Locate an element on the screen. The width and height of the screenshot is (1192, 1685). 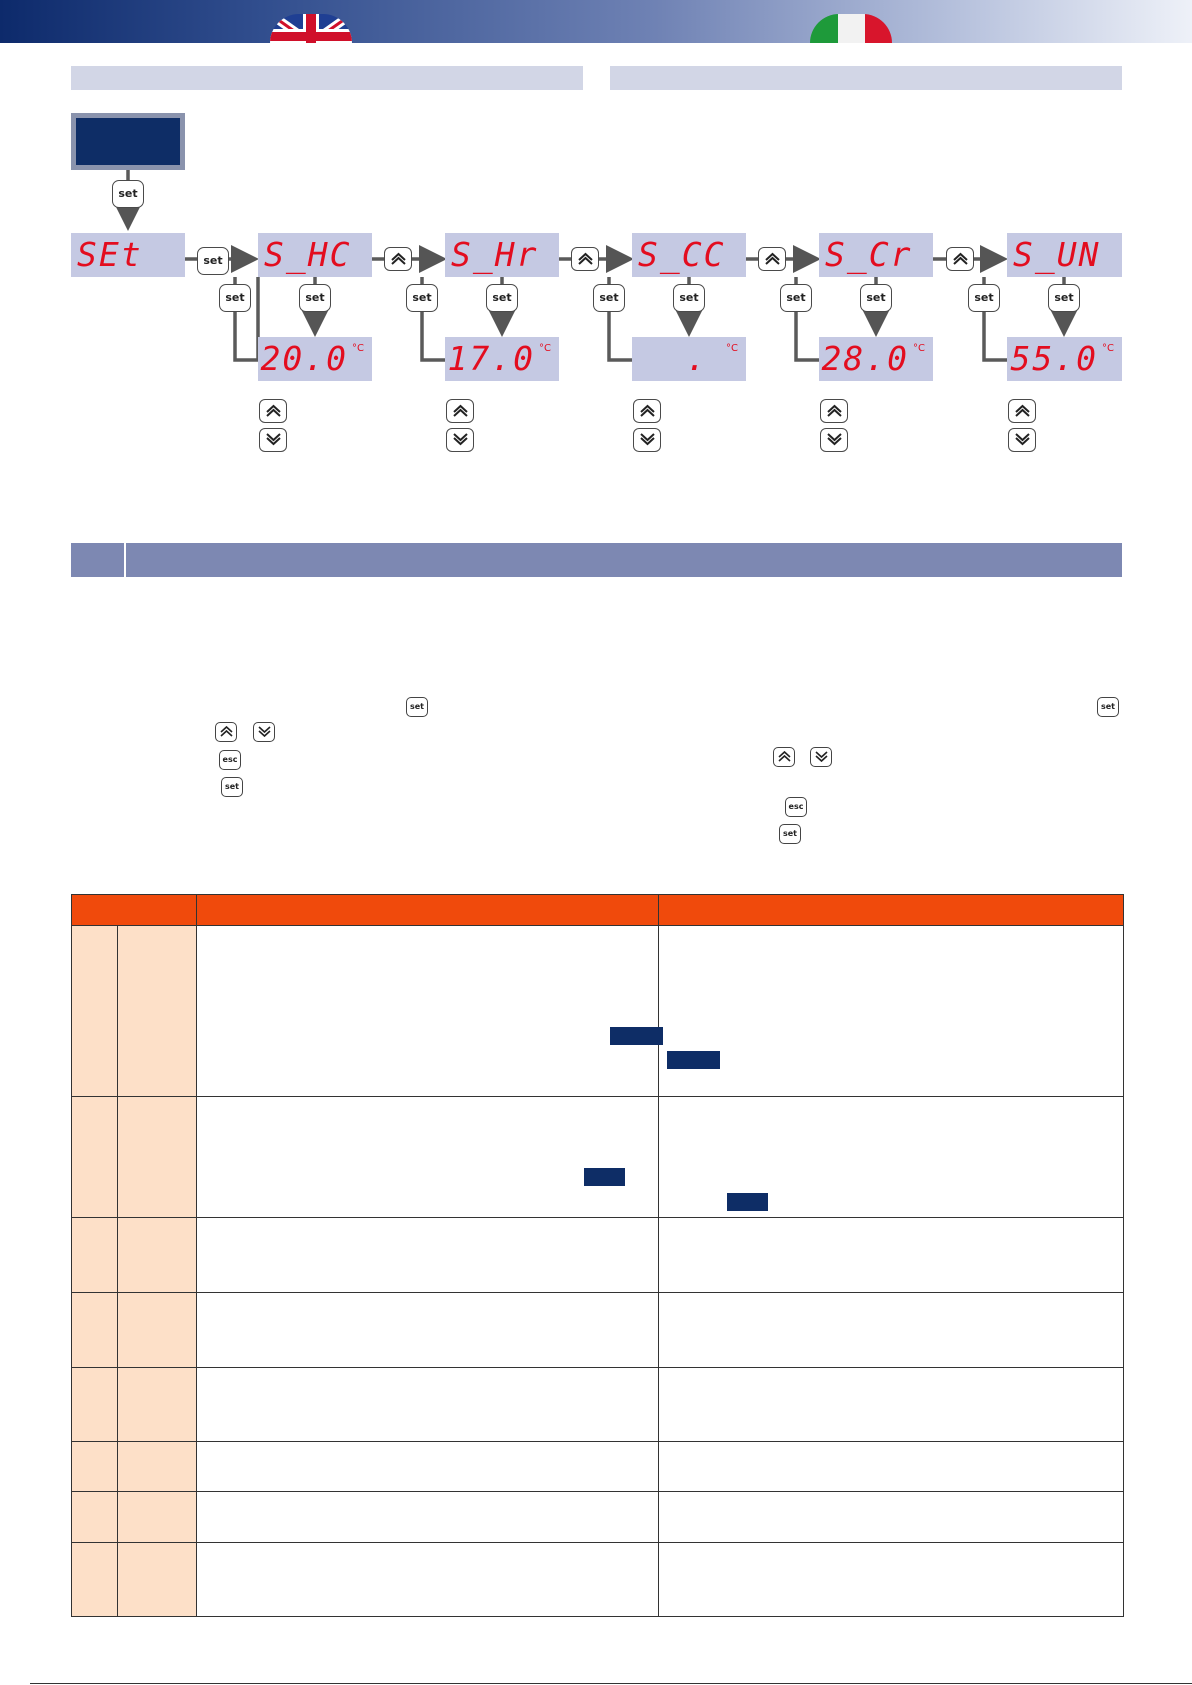
table-header-row is located at coordinates (597, 910).